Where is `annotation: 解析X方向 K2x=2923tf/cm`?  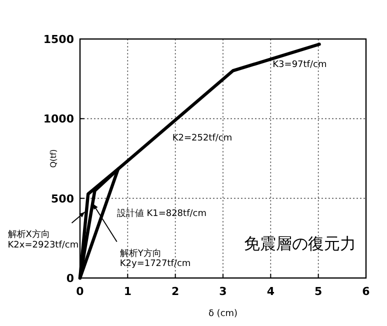 annotation: 解析X方向 K2x=2923tf/cm is located at coordinates (43, 239).